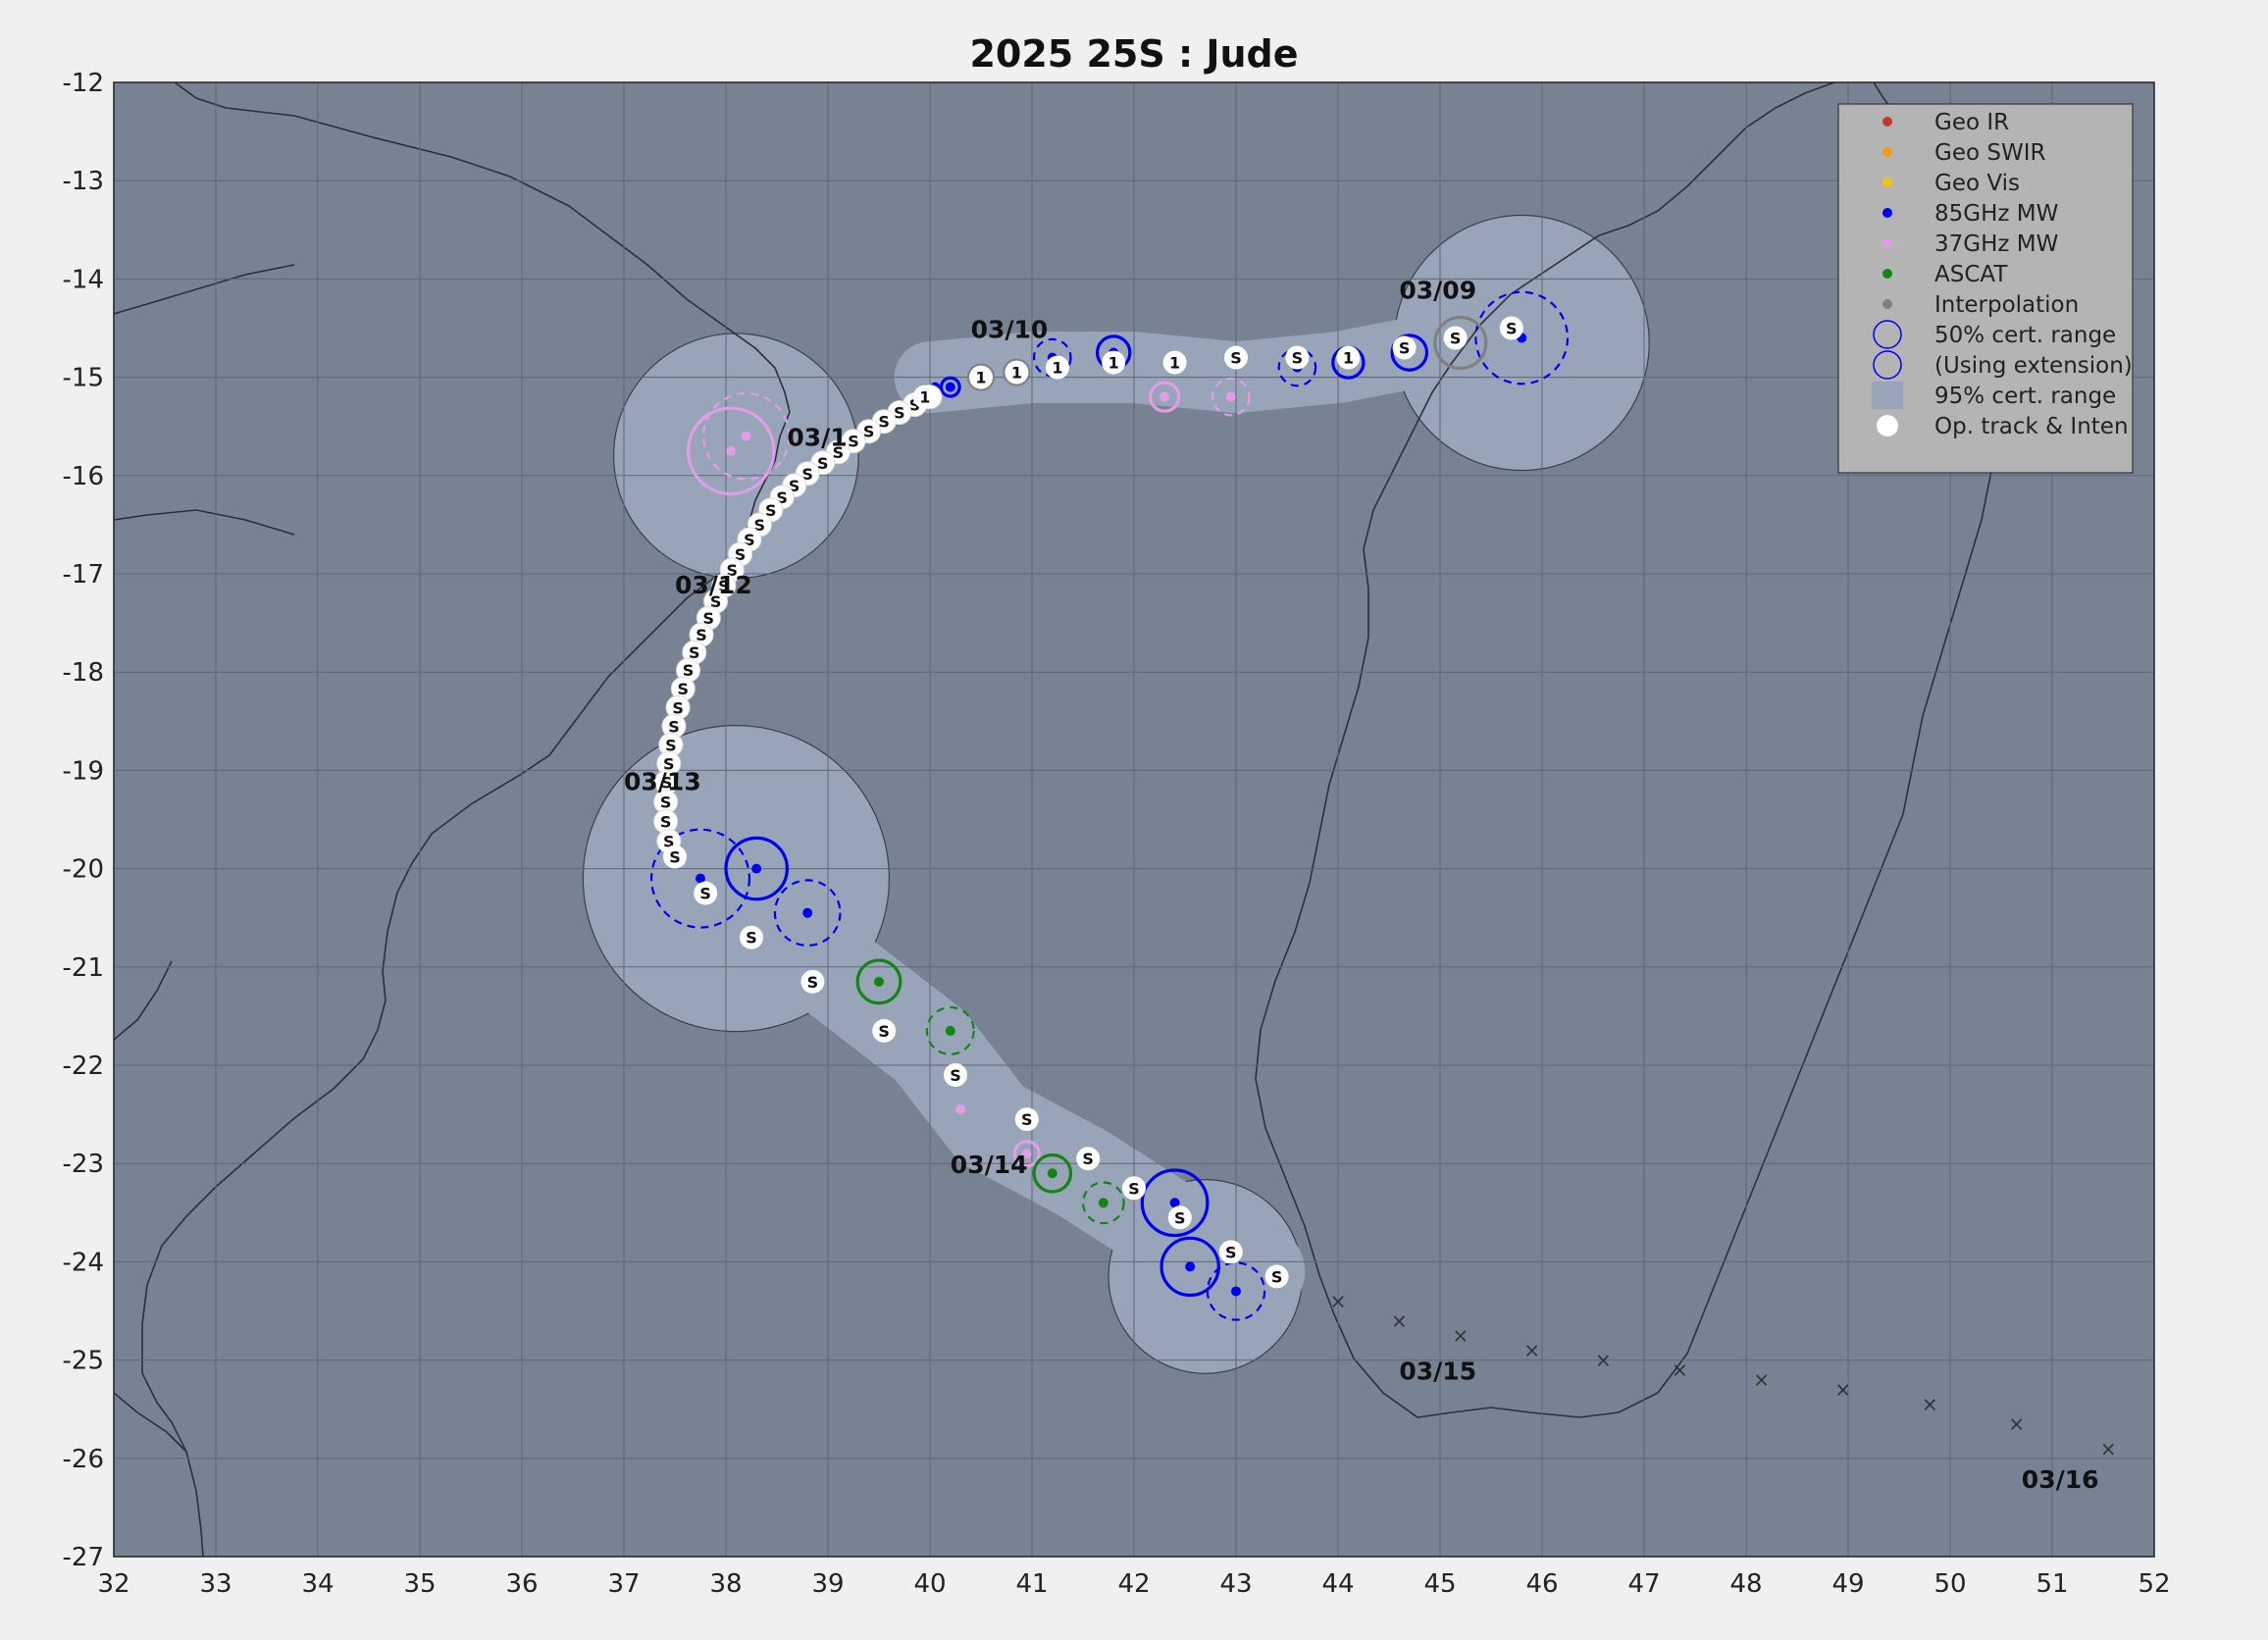  What do you see at coordinates (420, 1584) in the screenshot?
I see `x-tick-label: 35` at bounding box center [420, 1584].